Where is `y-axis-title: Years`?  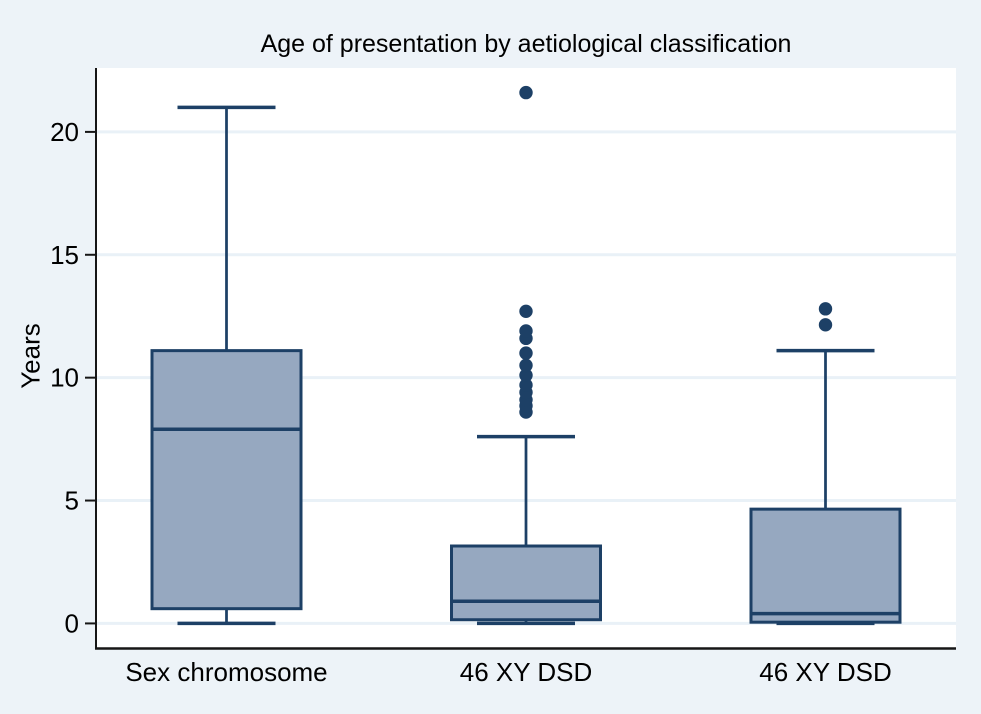
y-axis-title: Years is located at coordinates (30, 356).